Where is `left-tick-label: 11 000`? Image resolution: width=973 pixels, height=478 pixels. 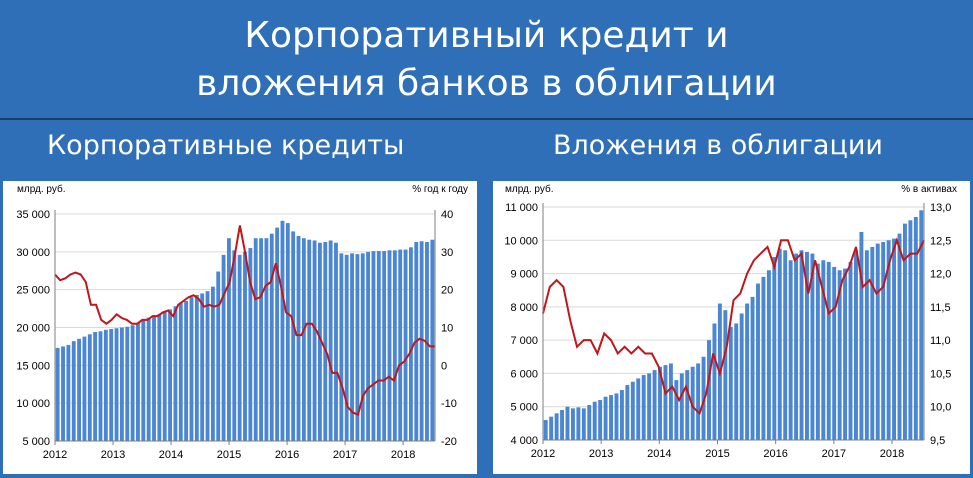 left-tick-label: 11 000 is located at coordinates (521, 208).